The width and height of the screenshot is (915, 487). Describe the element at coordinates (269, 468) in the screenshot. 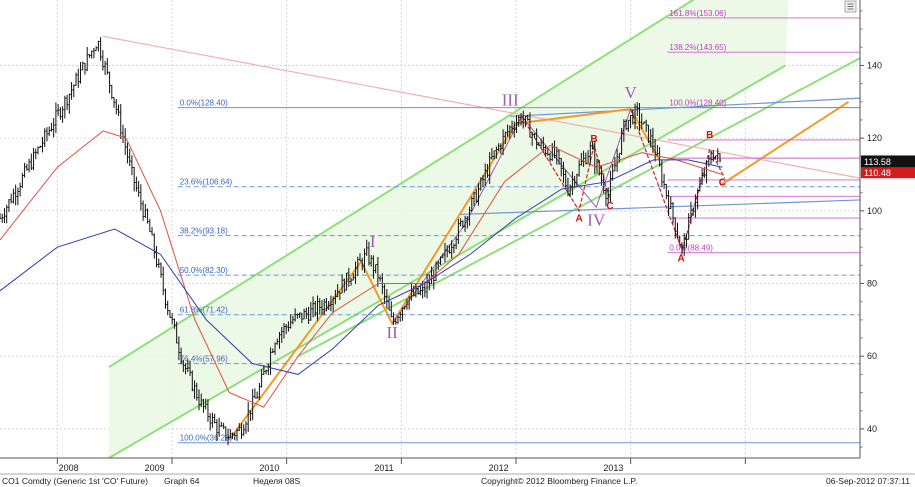

I see `x-tick-label: 2010` at that location.